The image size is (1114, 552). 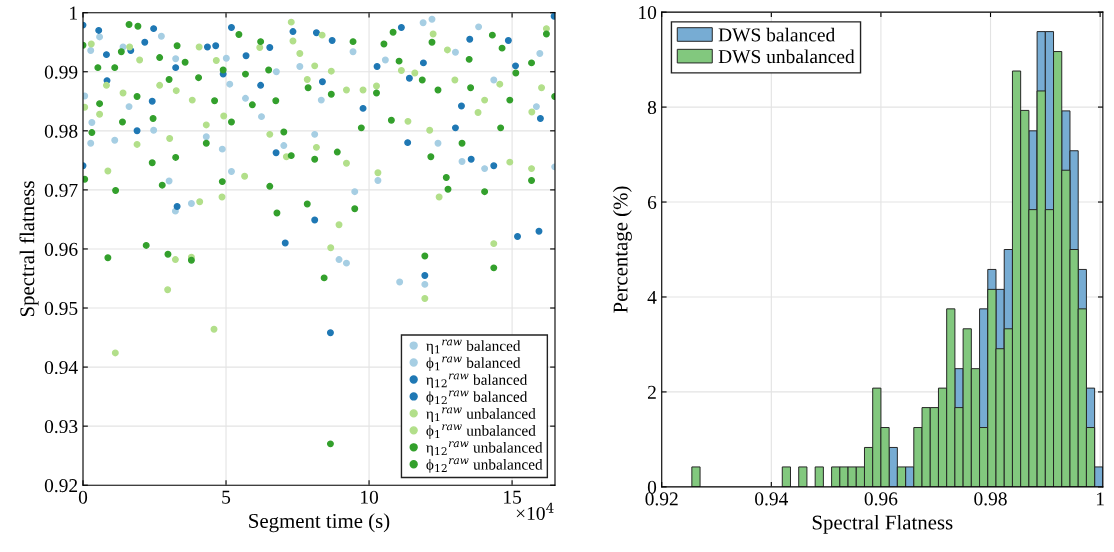 I want to click on x-tick-label: 0.94, so click(x=772, y=499).